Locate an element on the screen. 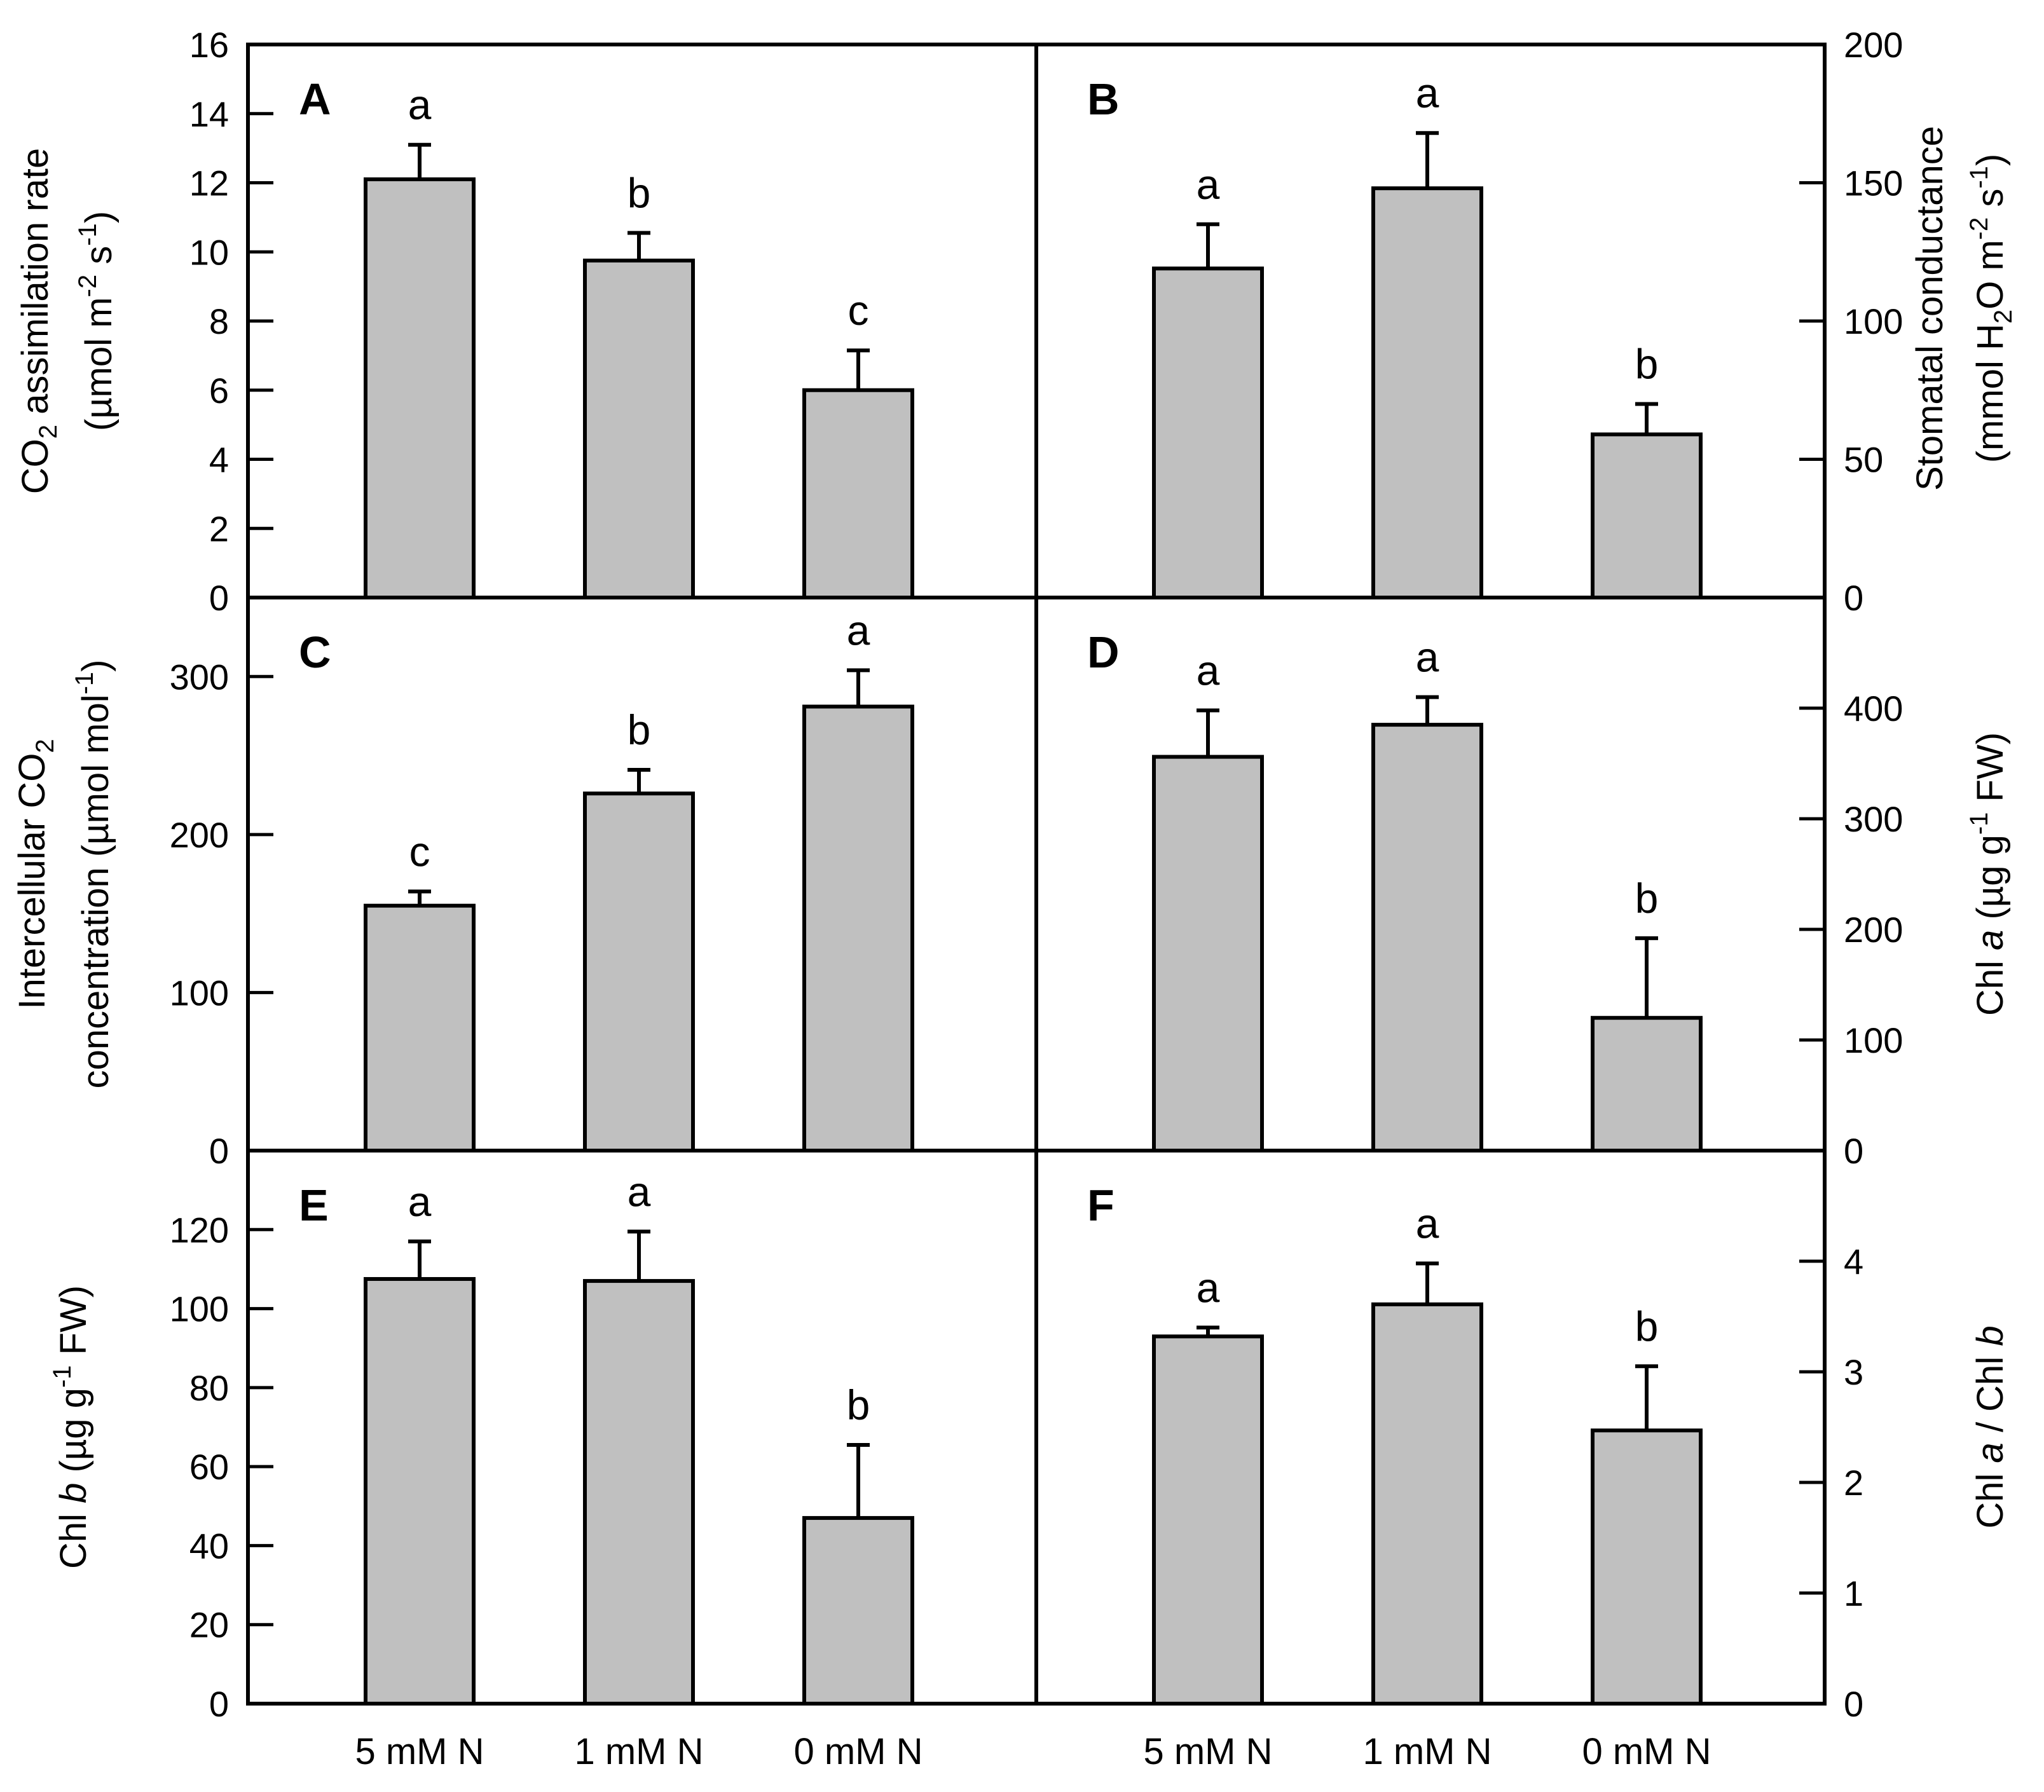  panel-a: A 0 2 4 6 8 10 12 14 16 a b c is located at coordinates (551, 321).